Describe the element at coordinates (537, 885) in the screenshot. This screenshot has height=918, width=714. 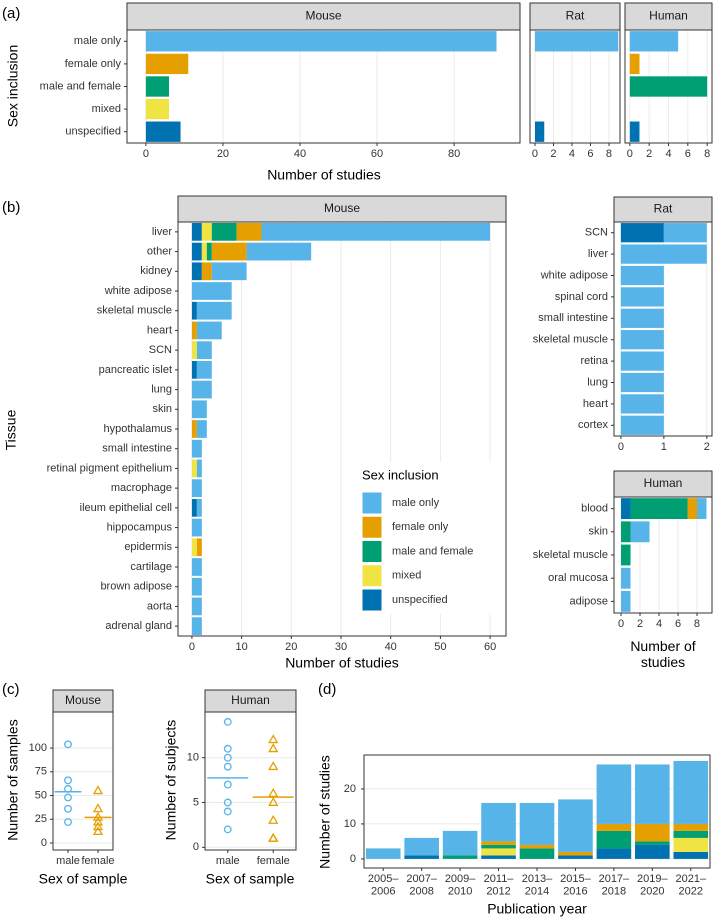
I see `x-tick-label: 2013– 2014` at that location.